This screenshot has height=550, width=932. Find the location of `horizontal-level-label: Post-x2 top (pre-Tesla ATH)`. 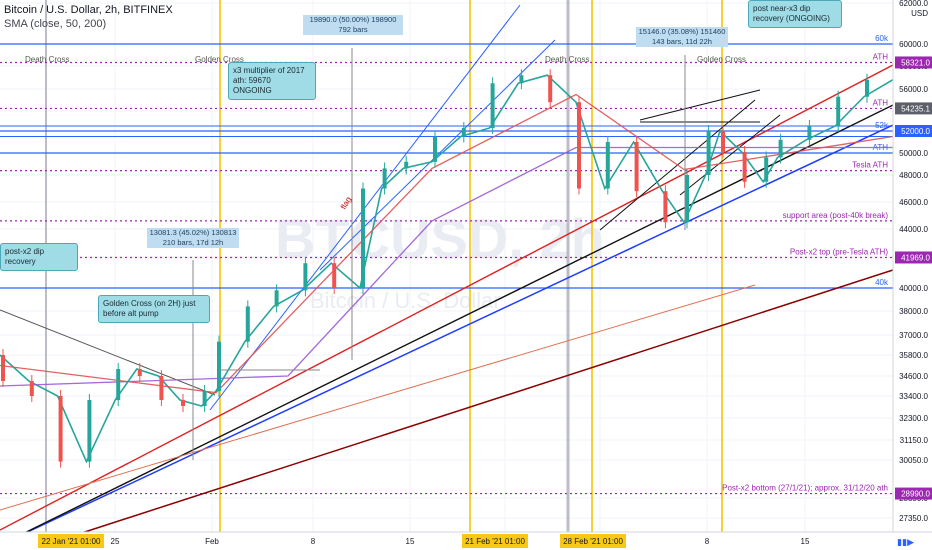

horizontal-level-label: Post-x2 top (pre-Tesla ATH) is located at coordinates (839, 251).